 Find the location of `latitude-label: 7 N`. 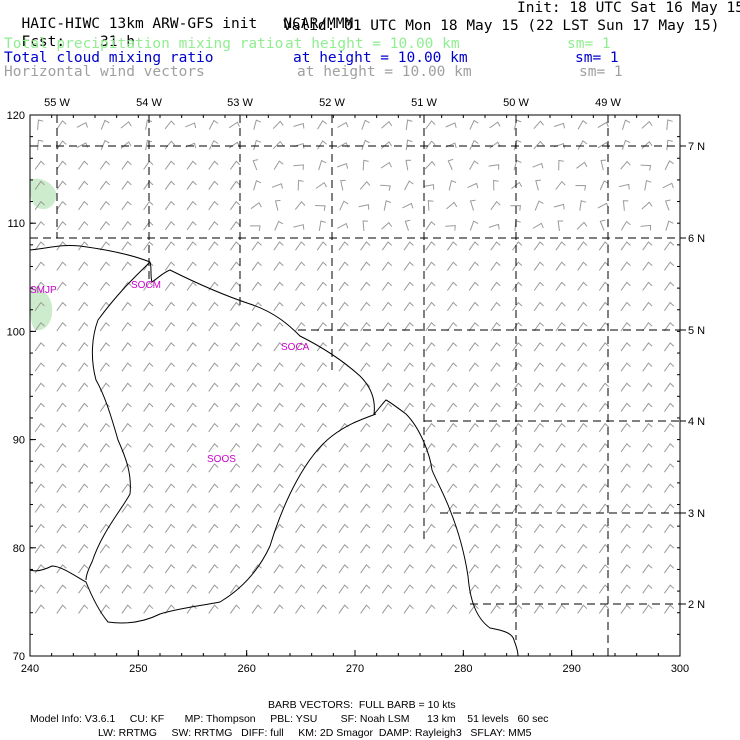

latitude-label: 7 N is located at coordinates (696, 147).